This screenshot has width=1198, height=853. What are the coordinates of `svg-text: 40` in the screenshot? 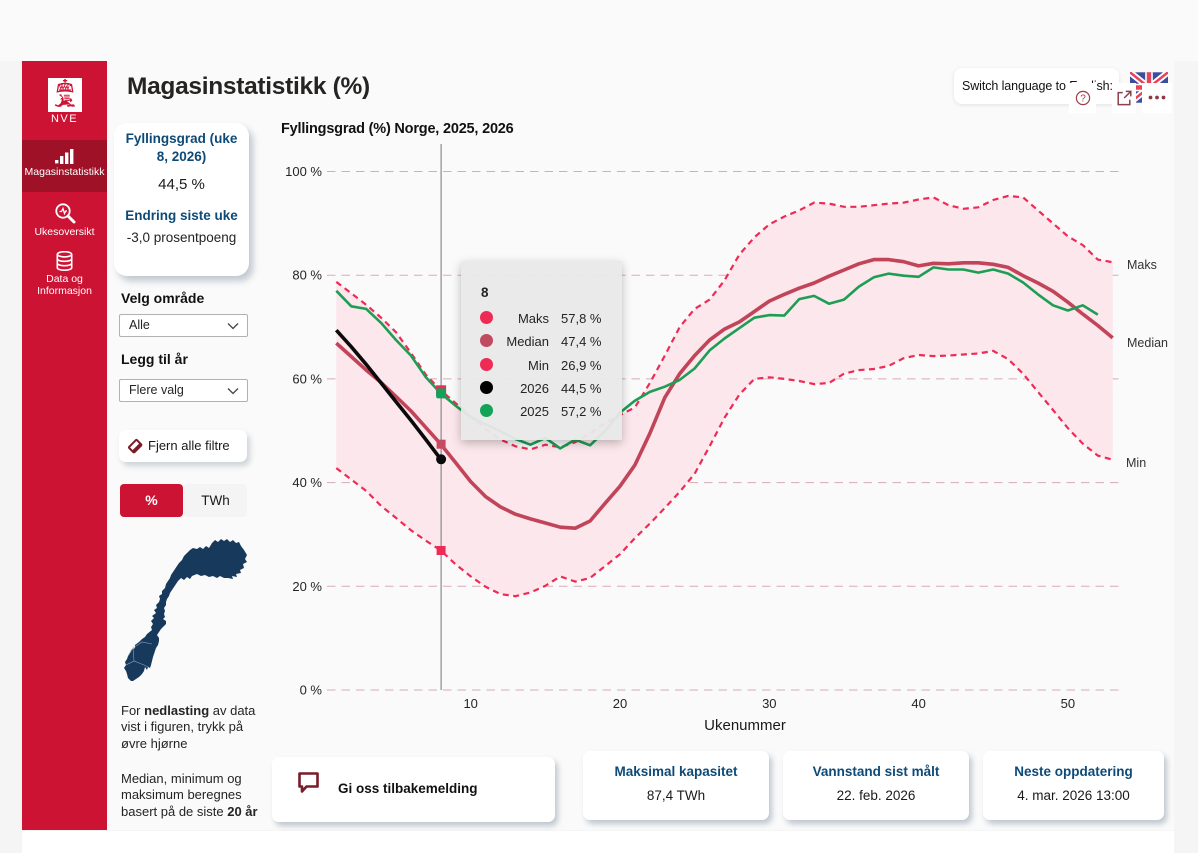 It's located at (918, 703).